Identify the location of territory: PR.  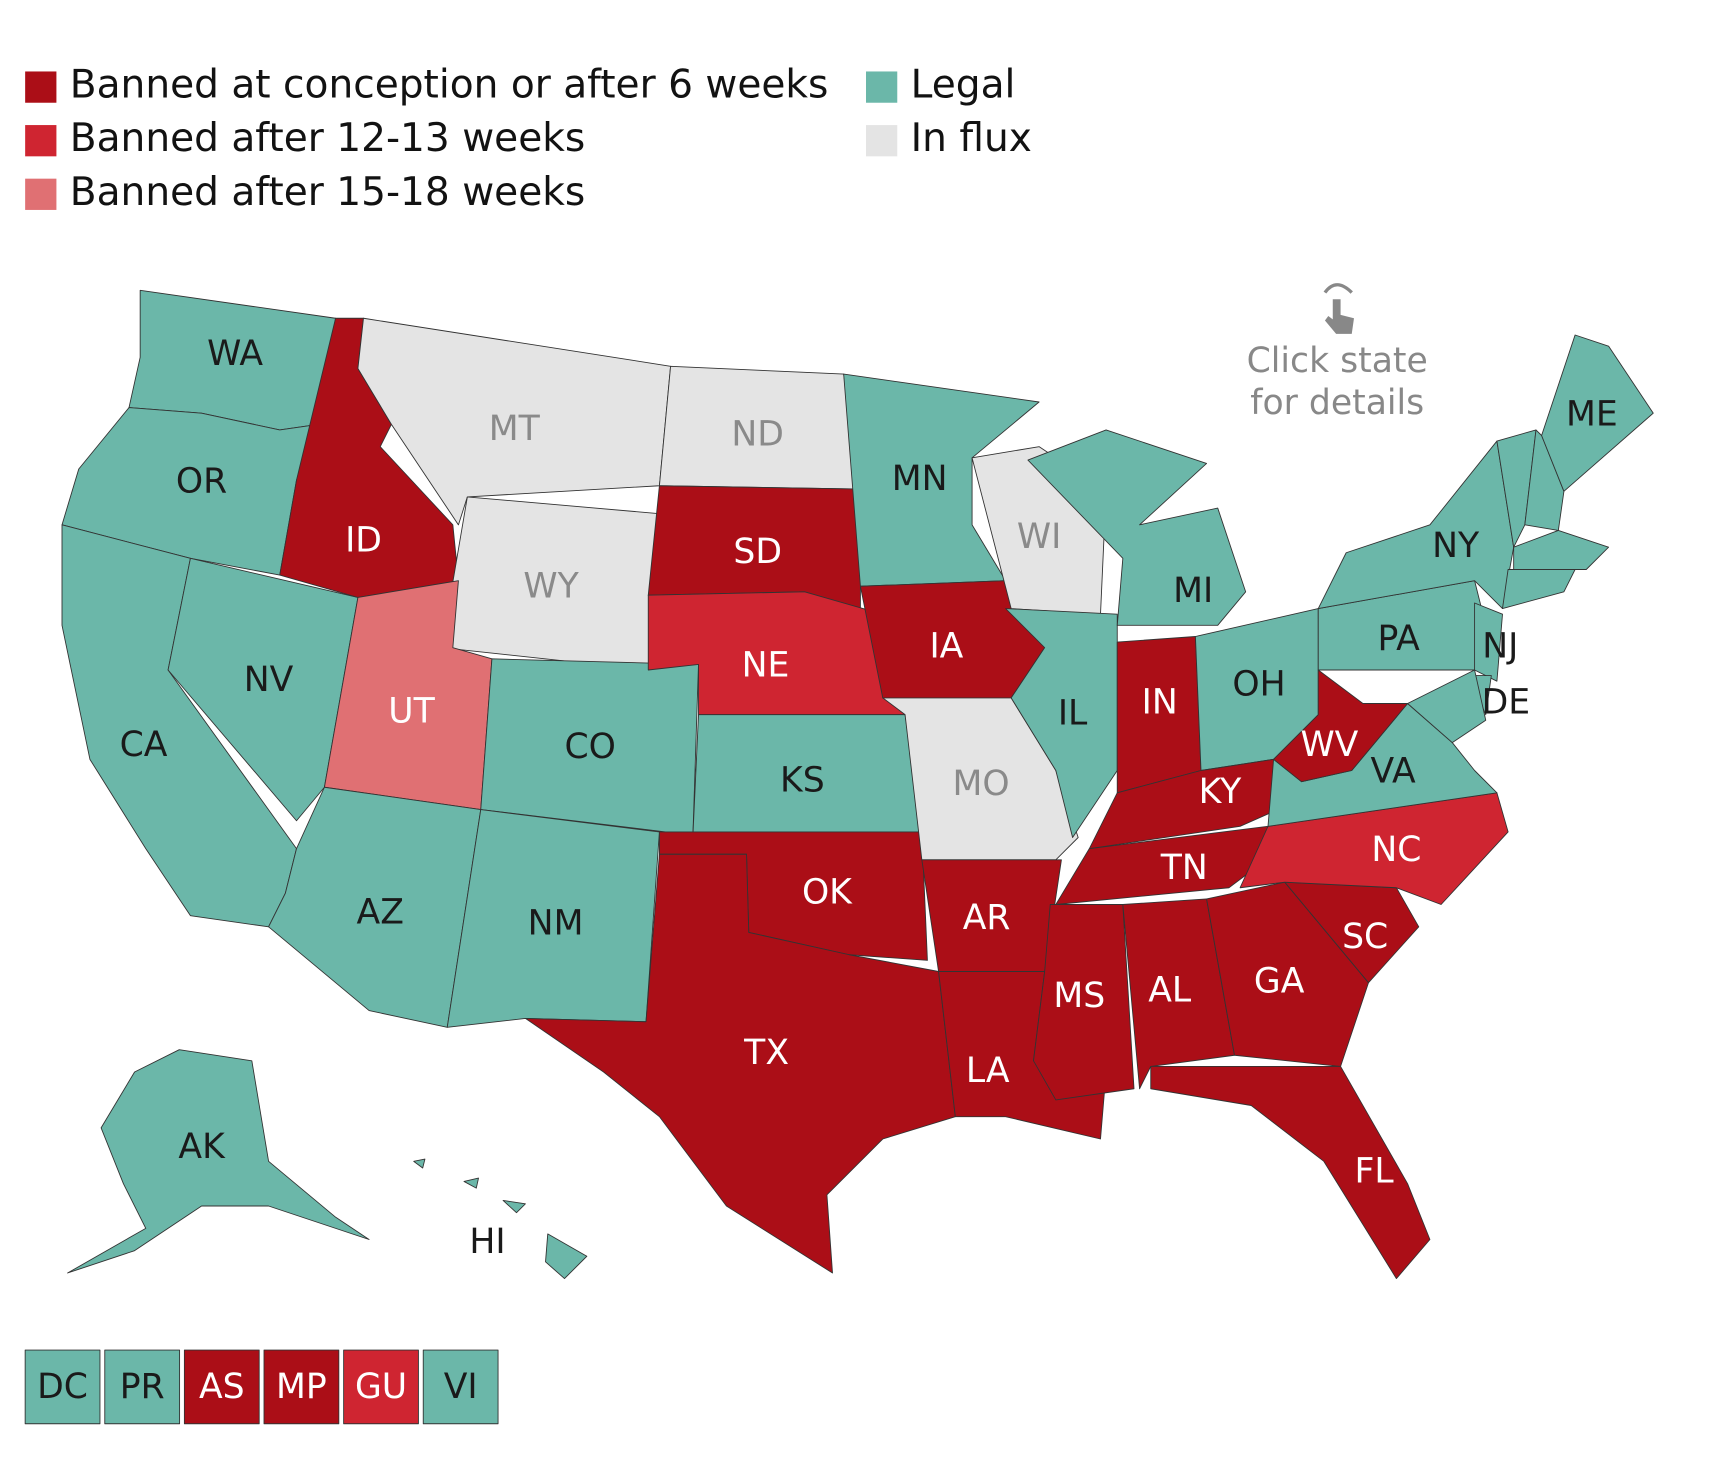
(142, 1387).